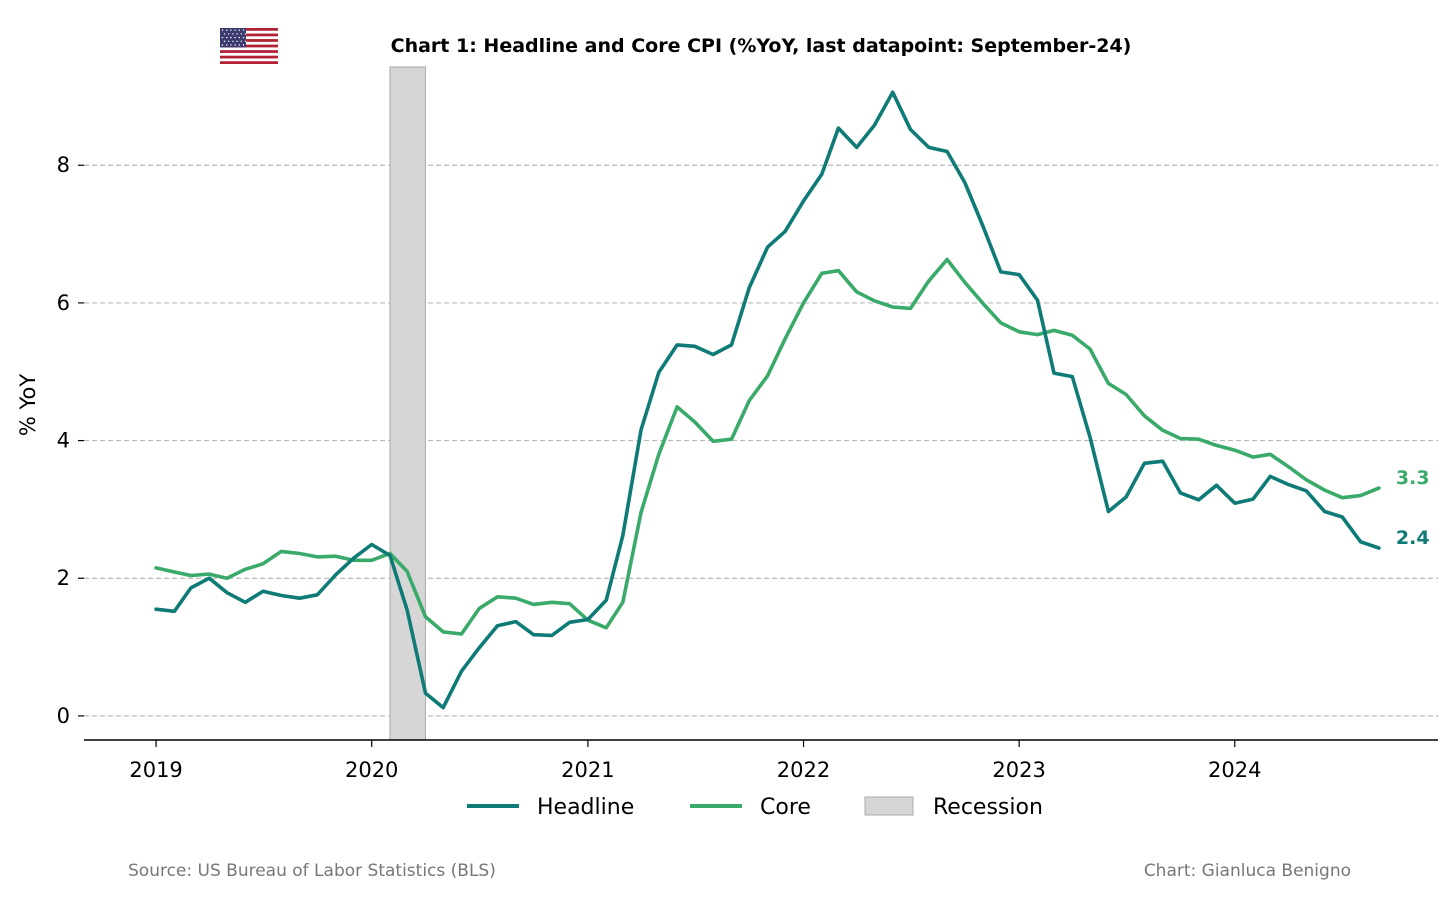 This screenshot has height=897, width=1456. Describe the element at coordinates (1413, 508) in the screenshot. I see `end-labels: 3.3 2.4` at that location.